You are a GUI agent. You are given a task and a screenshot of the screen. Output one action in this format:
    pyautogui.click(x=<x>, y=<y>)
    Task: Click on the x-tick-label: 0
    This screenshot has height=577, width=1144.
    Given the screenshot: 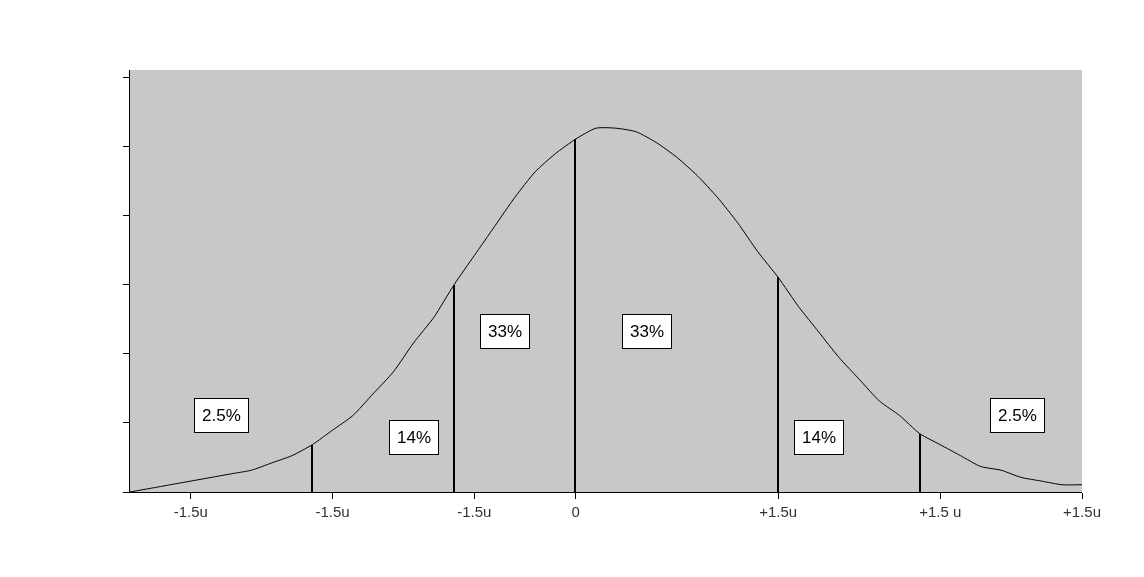 What is the action you would take?
    pyautogui.click(x=575, y=511)
    